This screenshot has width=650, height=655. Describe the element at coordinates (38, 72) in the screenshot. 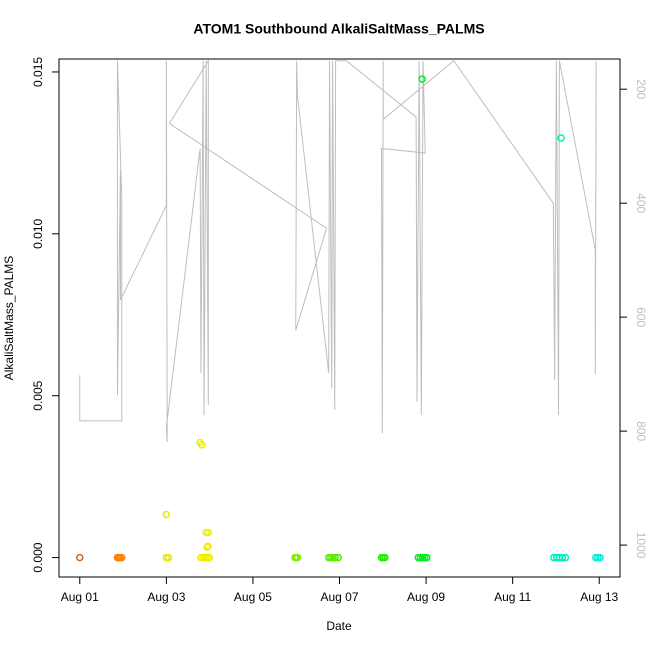

I see `y-tick-label: 0.015` at that location.